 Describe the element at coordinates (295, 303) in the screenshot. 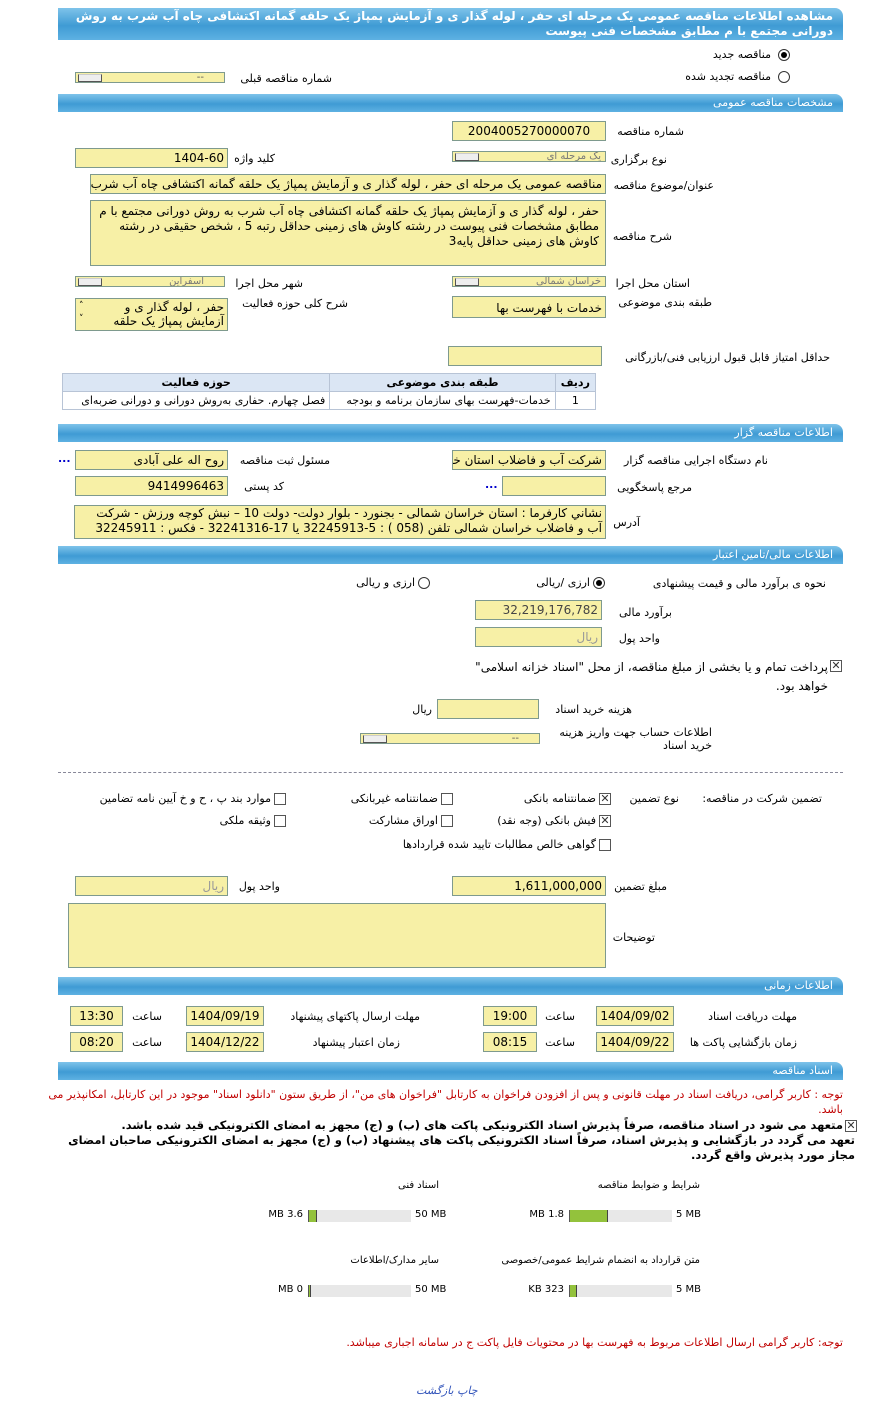

I see `scope-label: شرح کلی حوزه فعالیت` at that location.